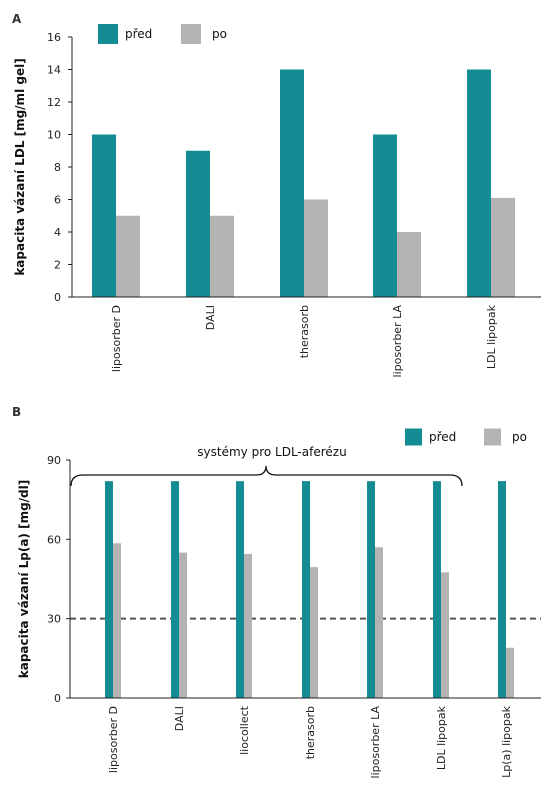  What do you see at coordinates (57, 232) in the screenshot?
I see `y-tick-label: 4` at bounding box center [57, 232].